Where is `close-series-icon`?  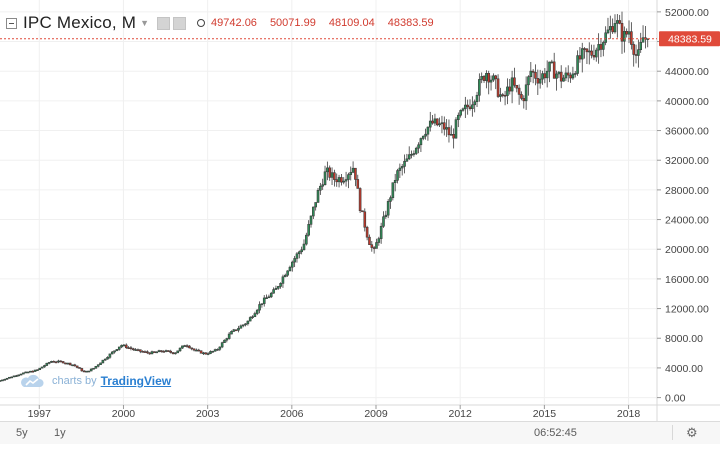 close-series-icon is located at coordinates (180, 23).